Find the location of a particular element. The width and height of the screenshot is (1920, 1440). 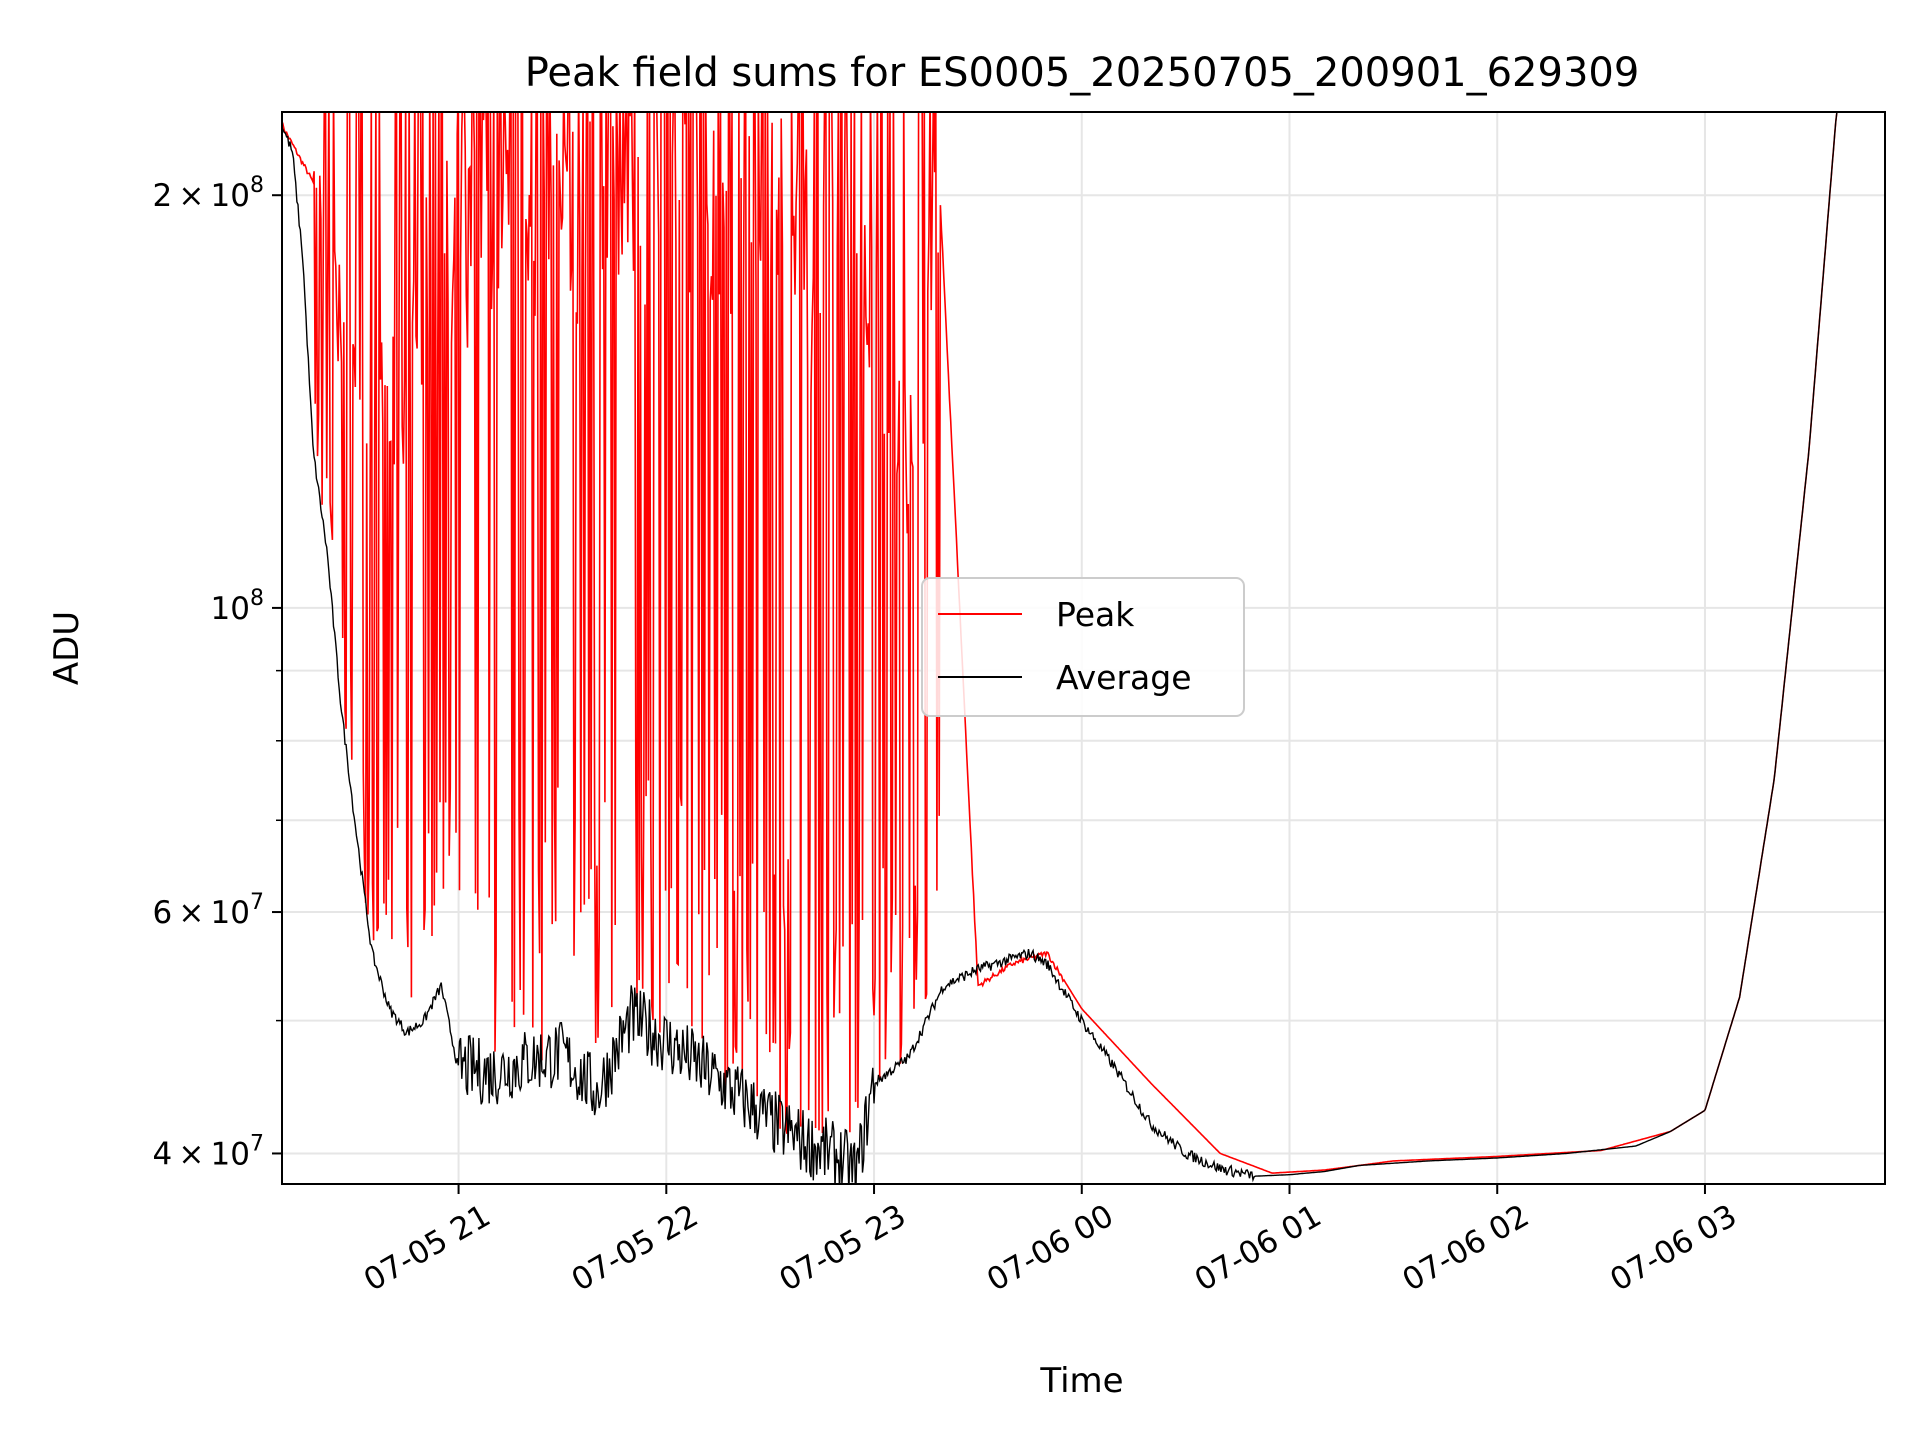

legend: Peak Average is located at coordinates (1083, 647).